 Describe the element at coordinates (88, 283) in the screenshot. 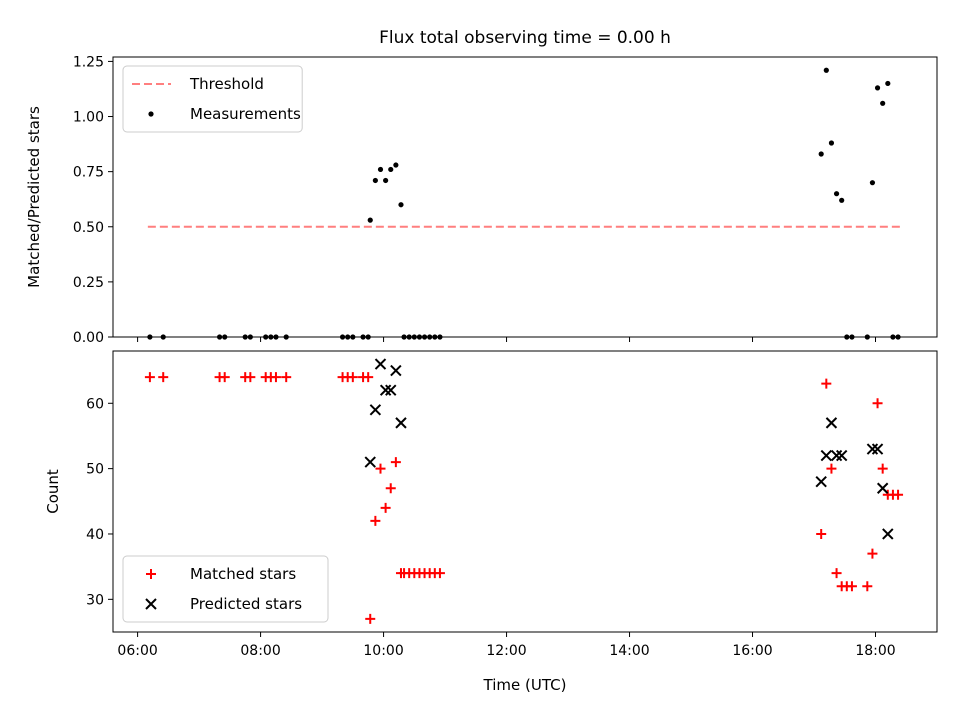

I see `p1-ytick-label-1: 0.25` at that location.